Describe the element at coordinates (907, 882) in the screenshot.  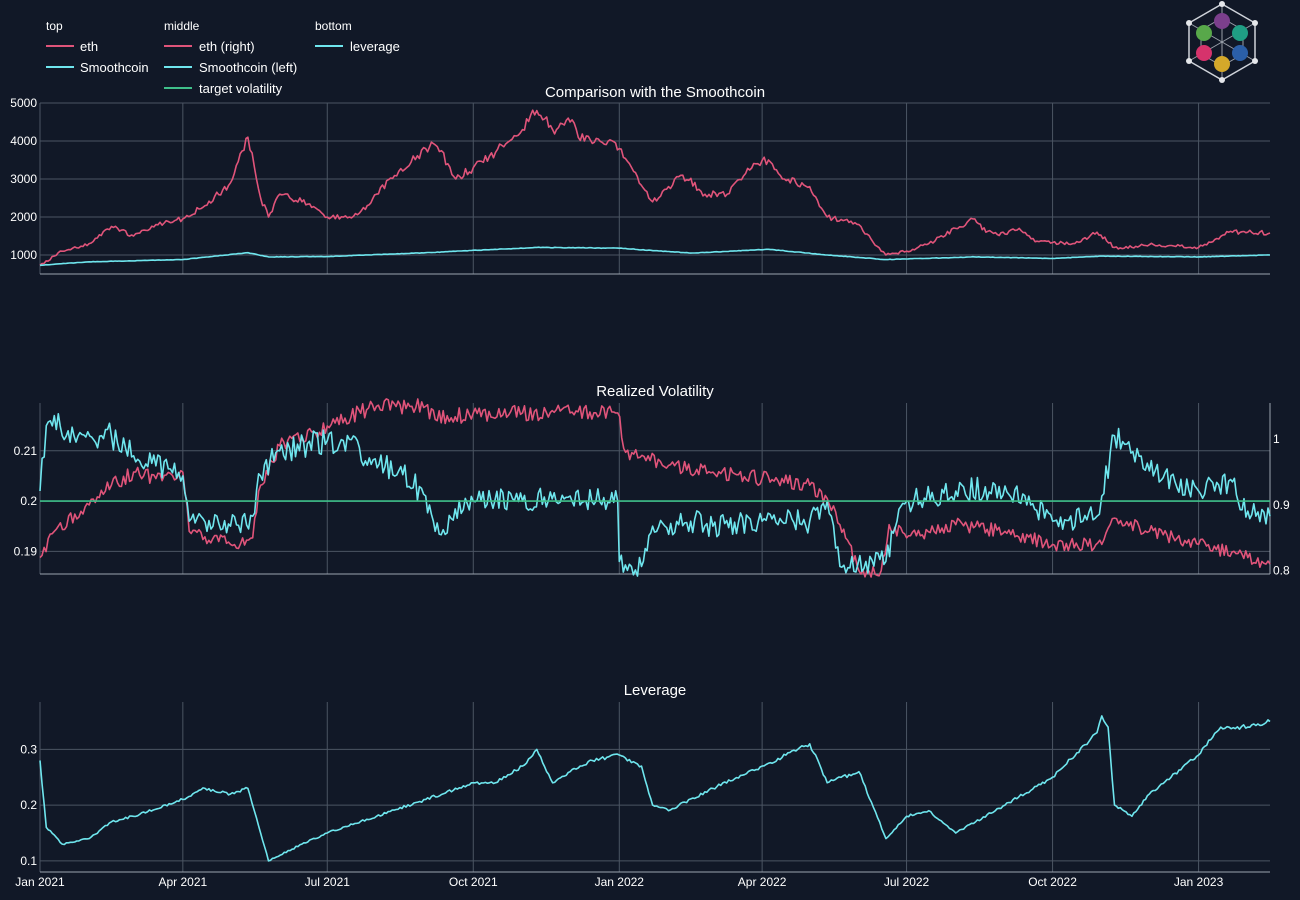
I see `x-tick-label: Jul 2022` at that location.